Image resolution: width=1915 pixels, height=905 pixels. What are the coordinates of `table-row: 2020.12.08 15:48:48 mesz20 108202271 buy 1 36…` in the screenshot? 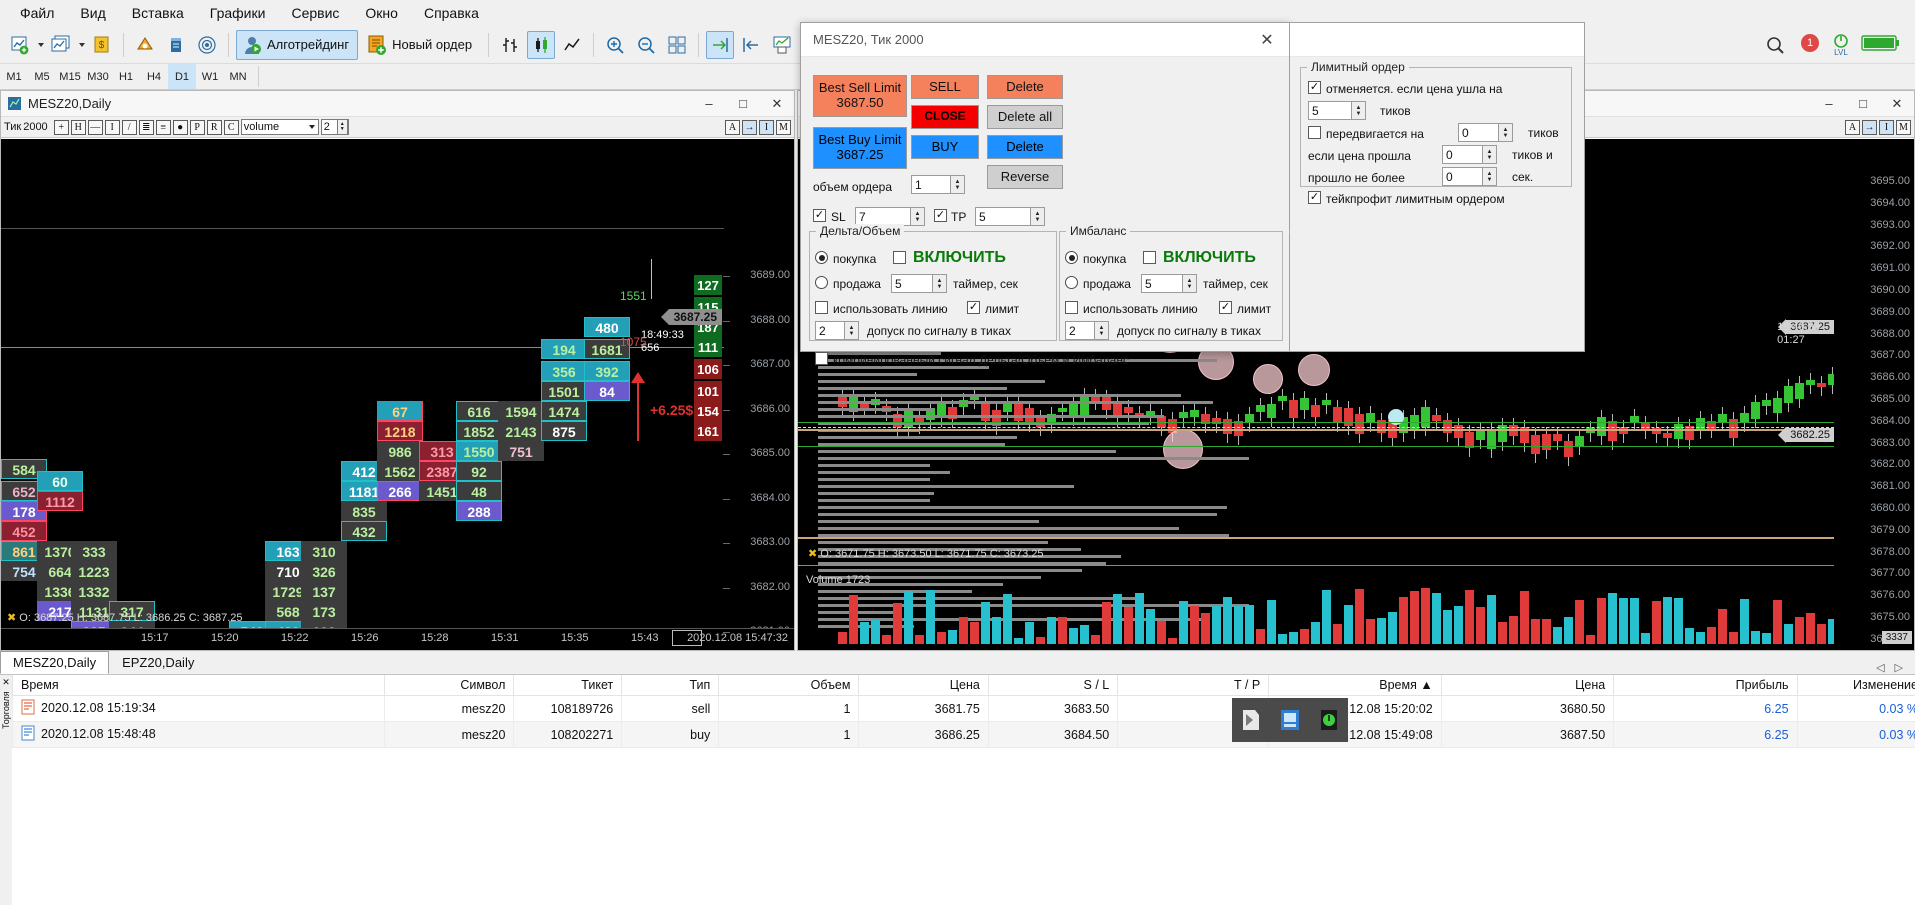 It's located at (963, 734).